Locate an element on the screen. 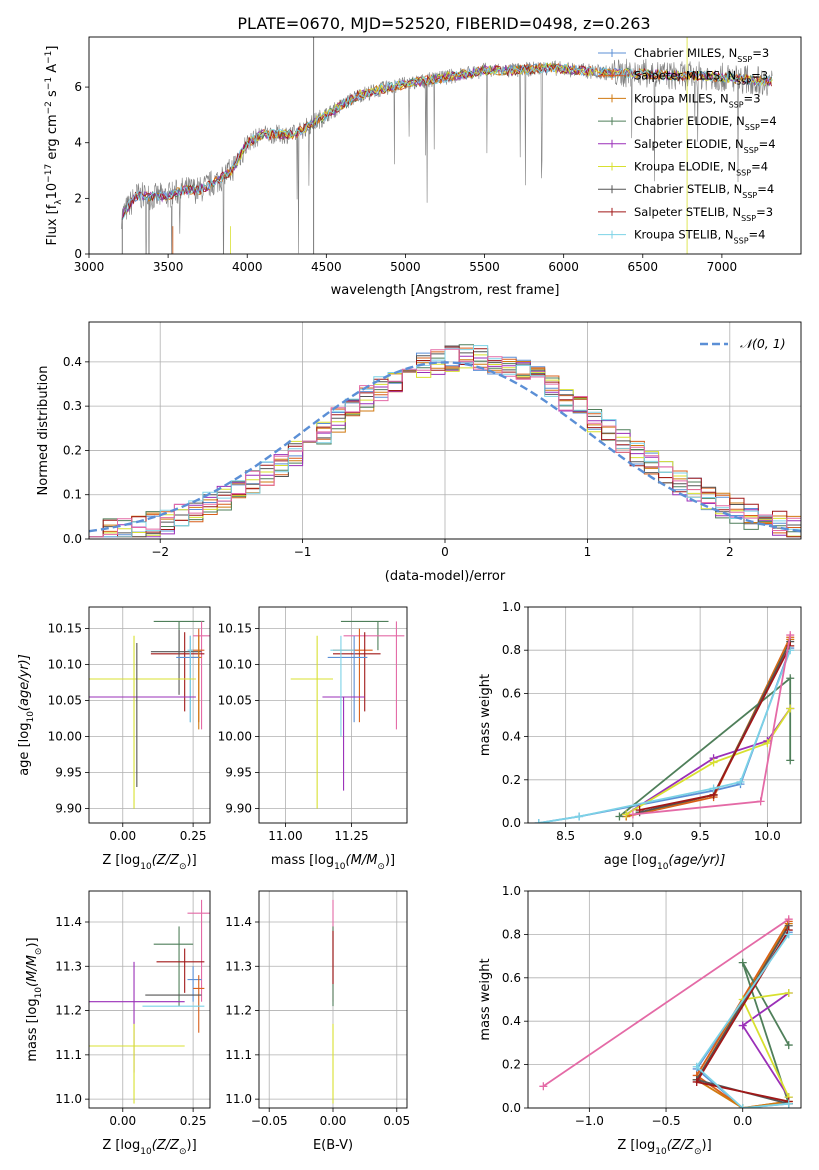  x-tick-label: 6000 is located at coordinates (563, 267).